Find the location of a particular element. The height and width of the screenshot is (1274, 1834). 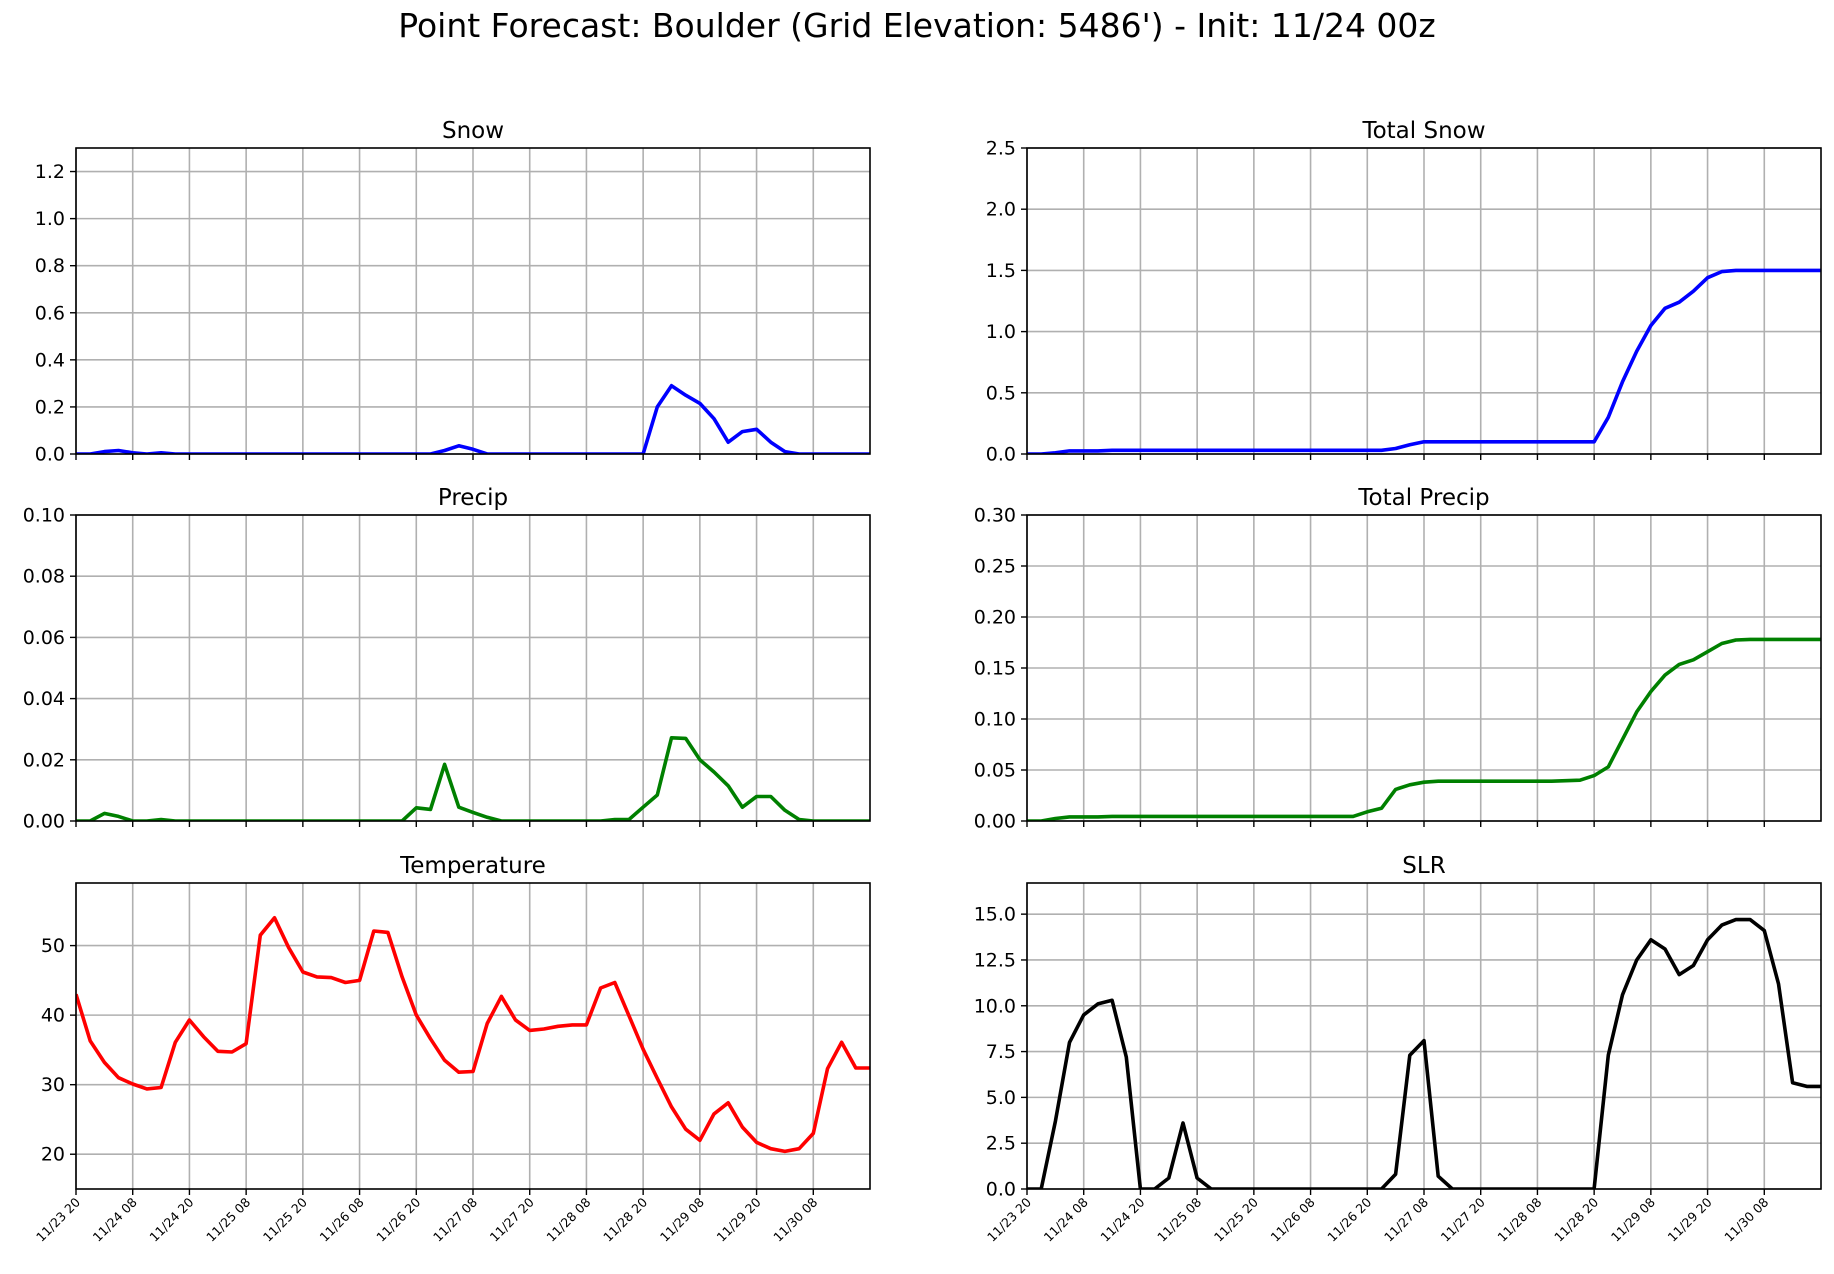

snow-ytick-label: 0.0 is located at coordinates (50, 455).